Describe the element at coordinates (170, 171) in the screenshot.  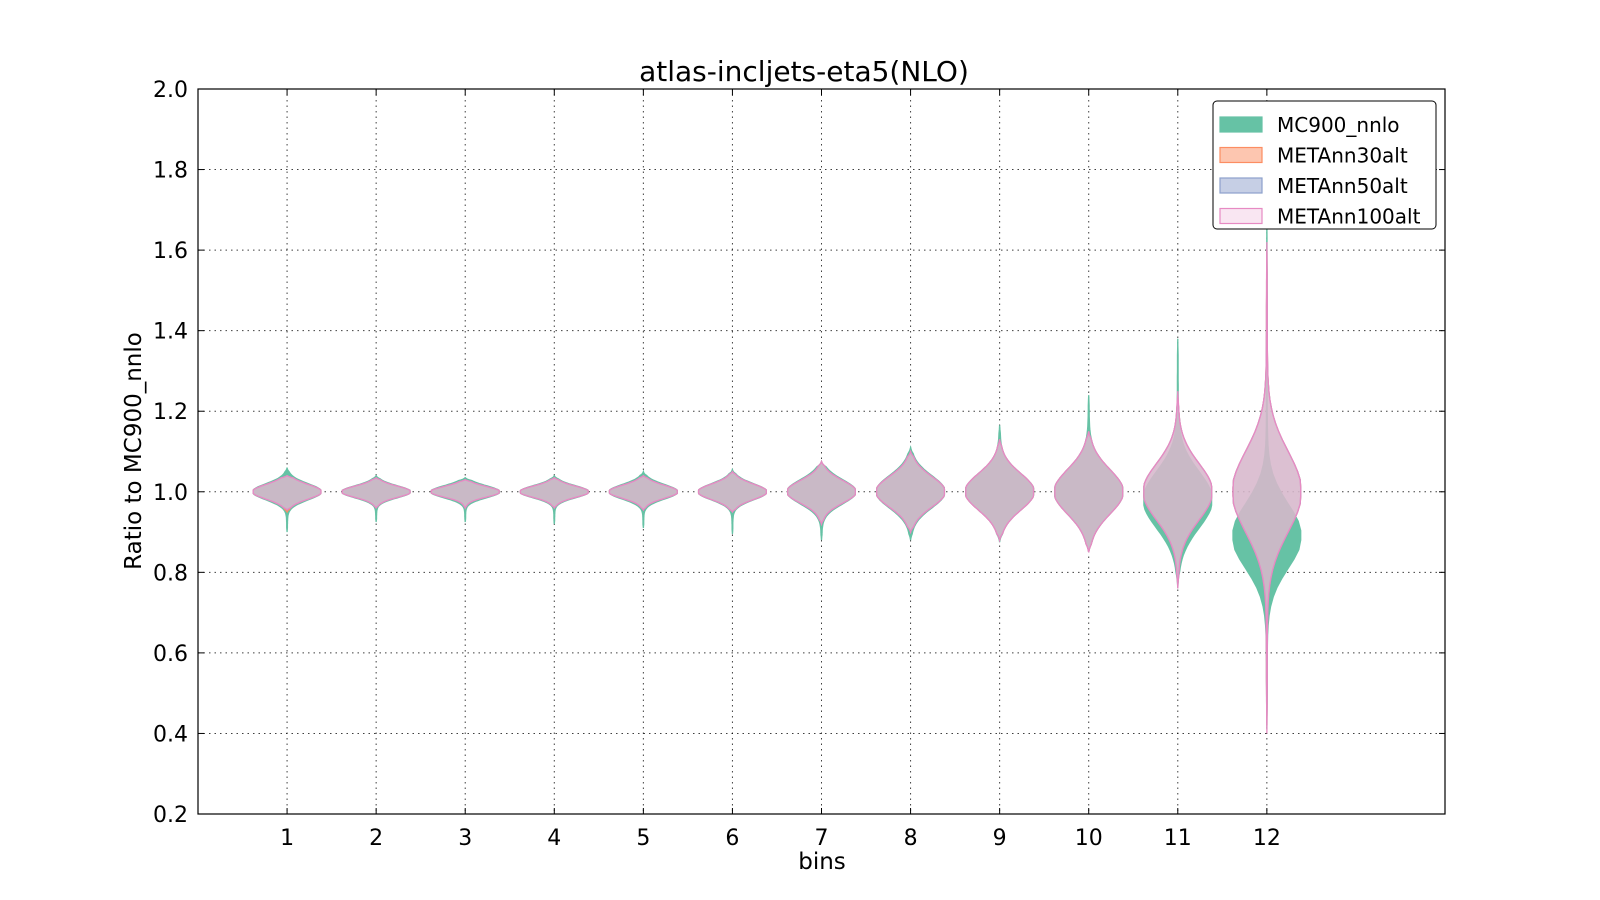
I see `y-tick-label: 1.8` at that location.